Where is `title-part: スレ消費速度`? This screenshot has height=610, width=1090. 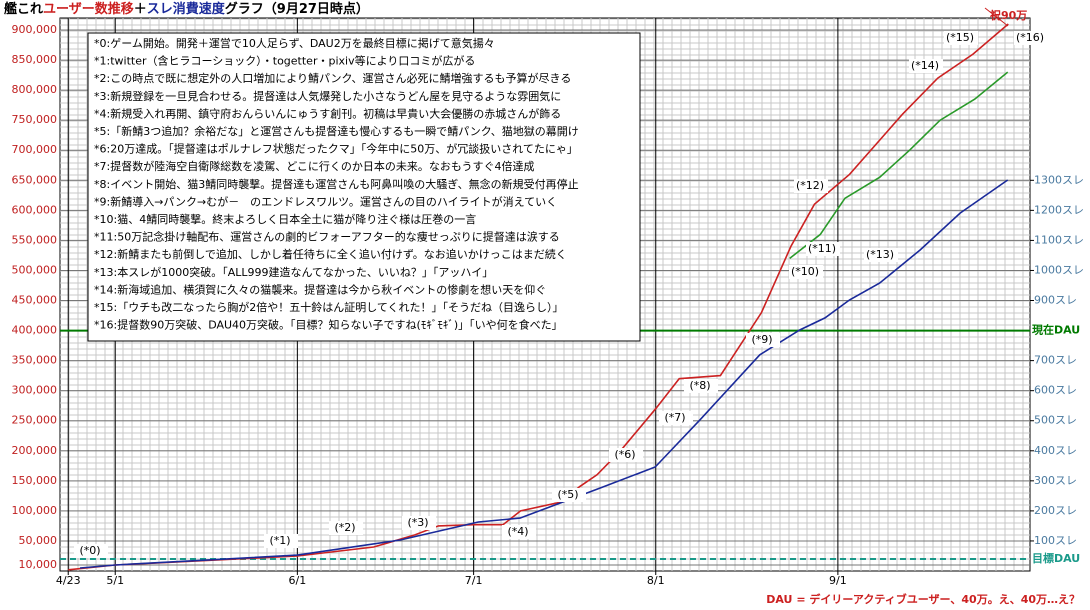 title-part: スレ消費速度 is located at coordinates (186, 9).